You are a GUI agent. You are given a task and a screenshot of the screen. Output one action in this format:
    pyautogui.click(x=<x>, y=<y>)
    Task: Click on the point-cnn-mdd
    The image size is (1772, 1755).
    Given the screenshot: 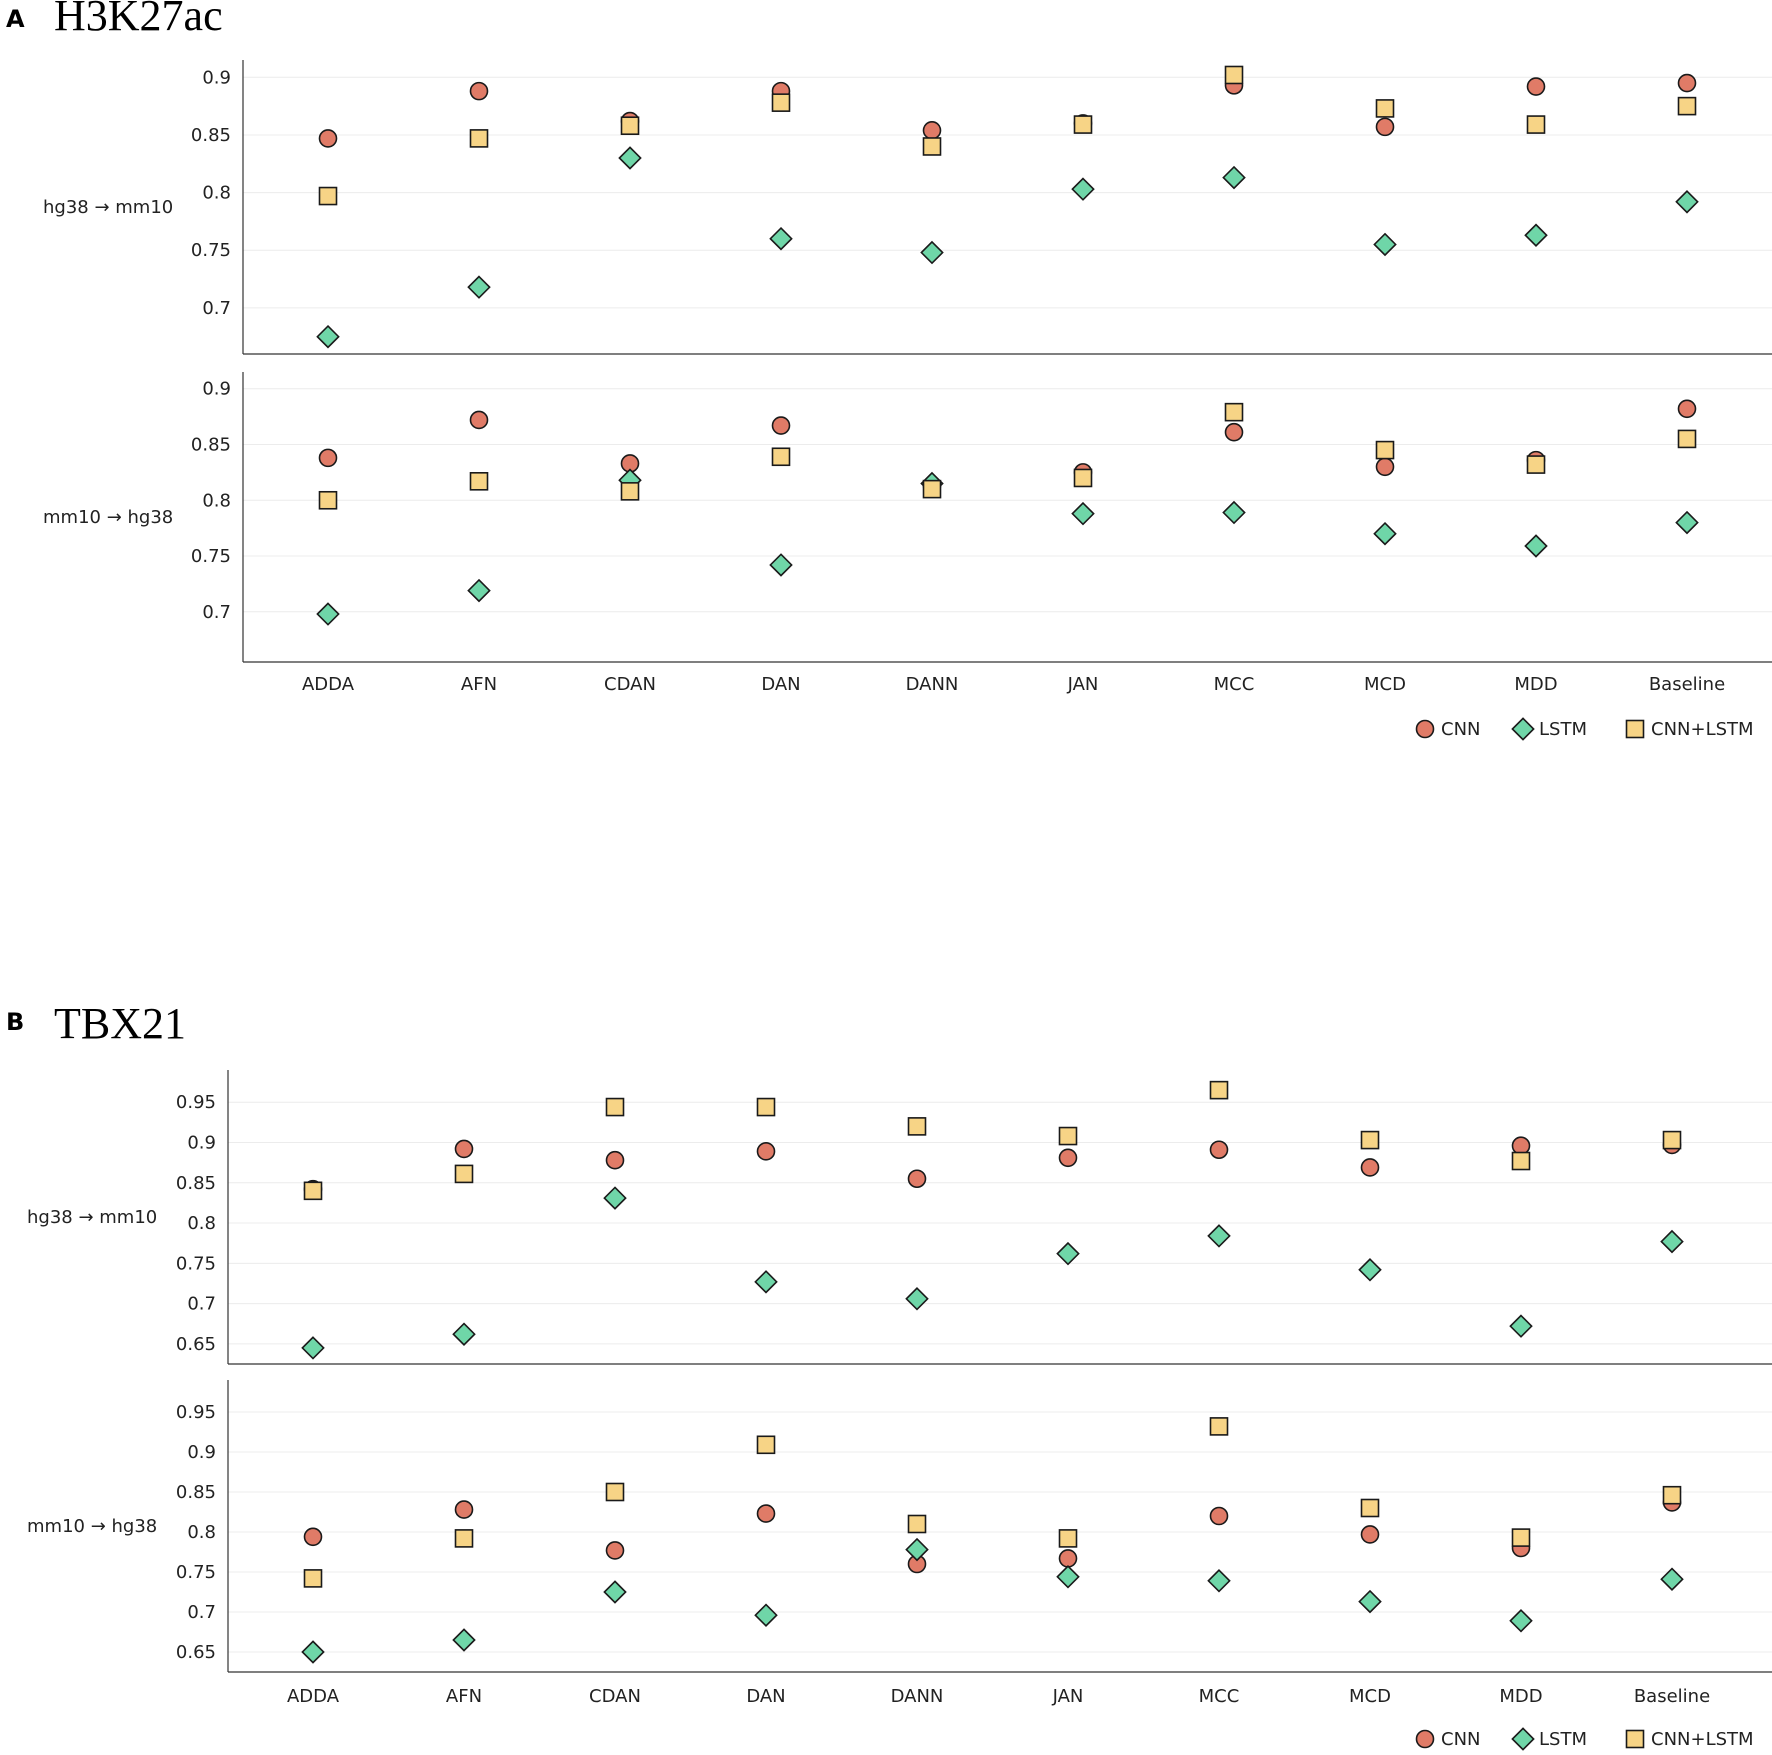 What is the action you would take?
    pyautogui.click(x=1521, y=1146)
    